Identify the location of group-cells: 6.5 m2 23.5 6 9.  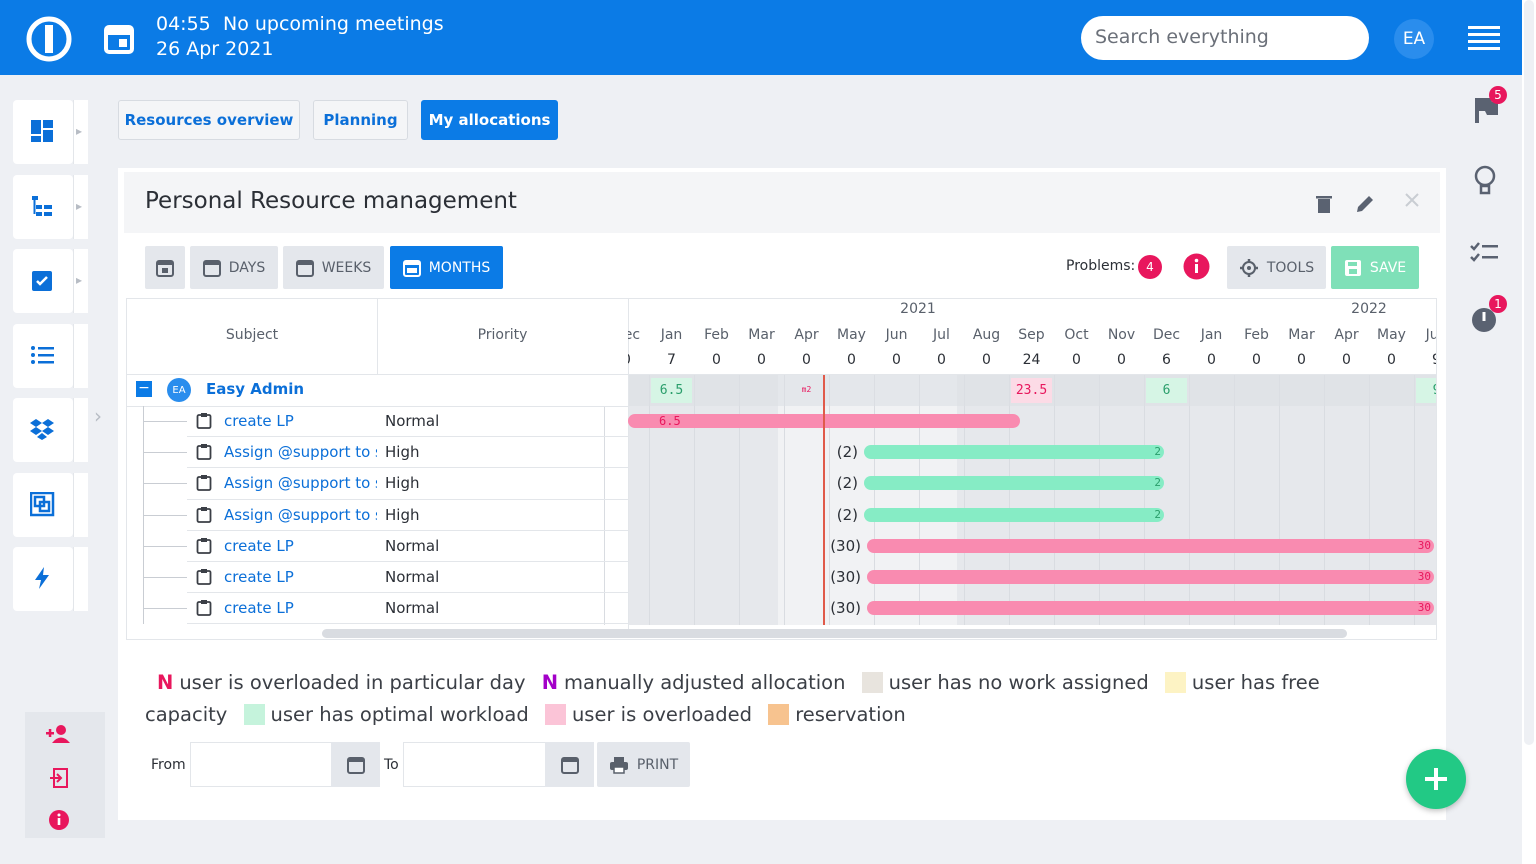
(1032, 390).